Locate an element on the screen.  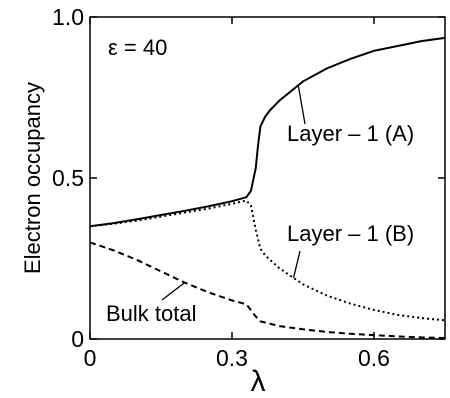
x-tick-label: 0.6 is located at coordinates (374, 358).